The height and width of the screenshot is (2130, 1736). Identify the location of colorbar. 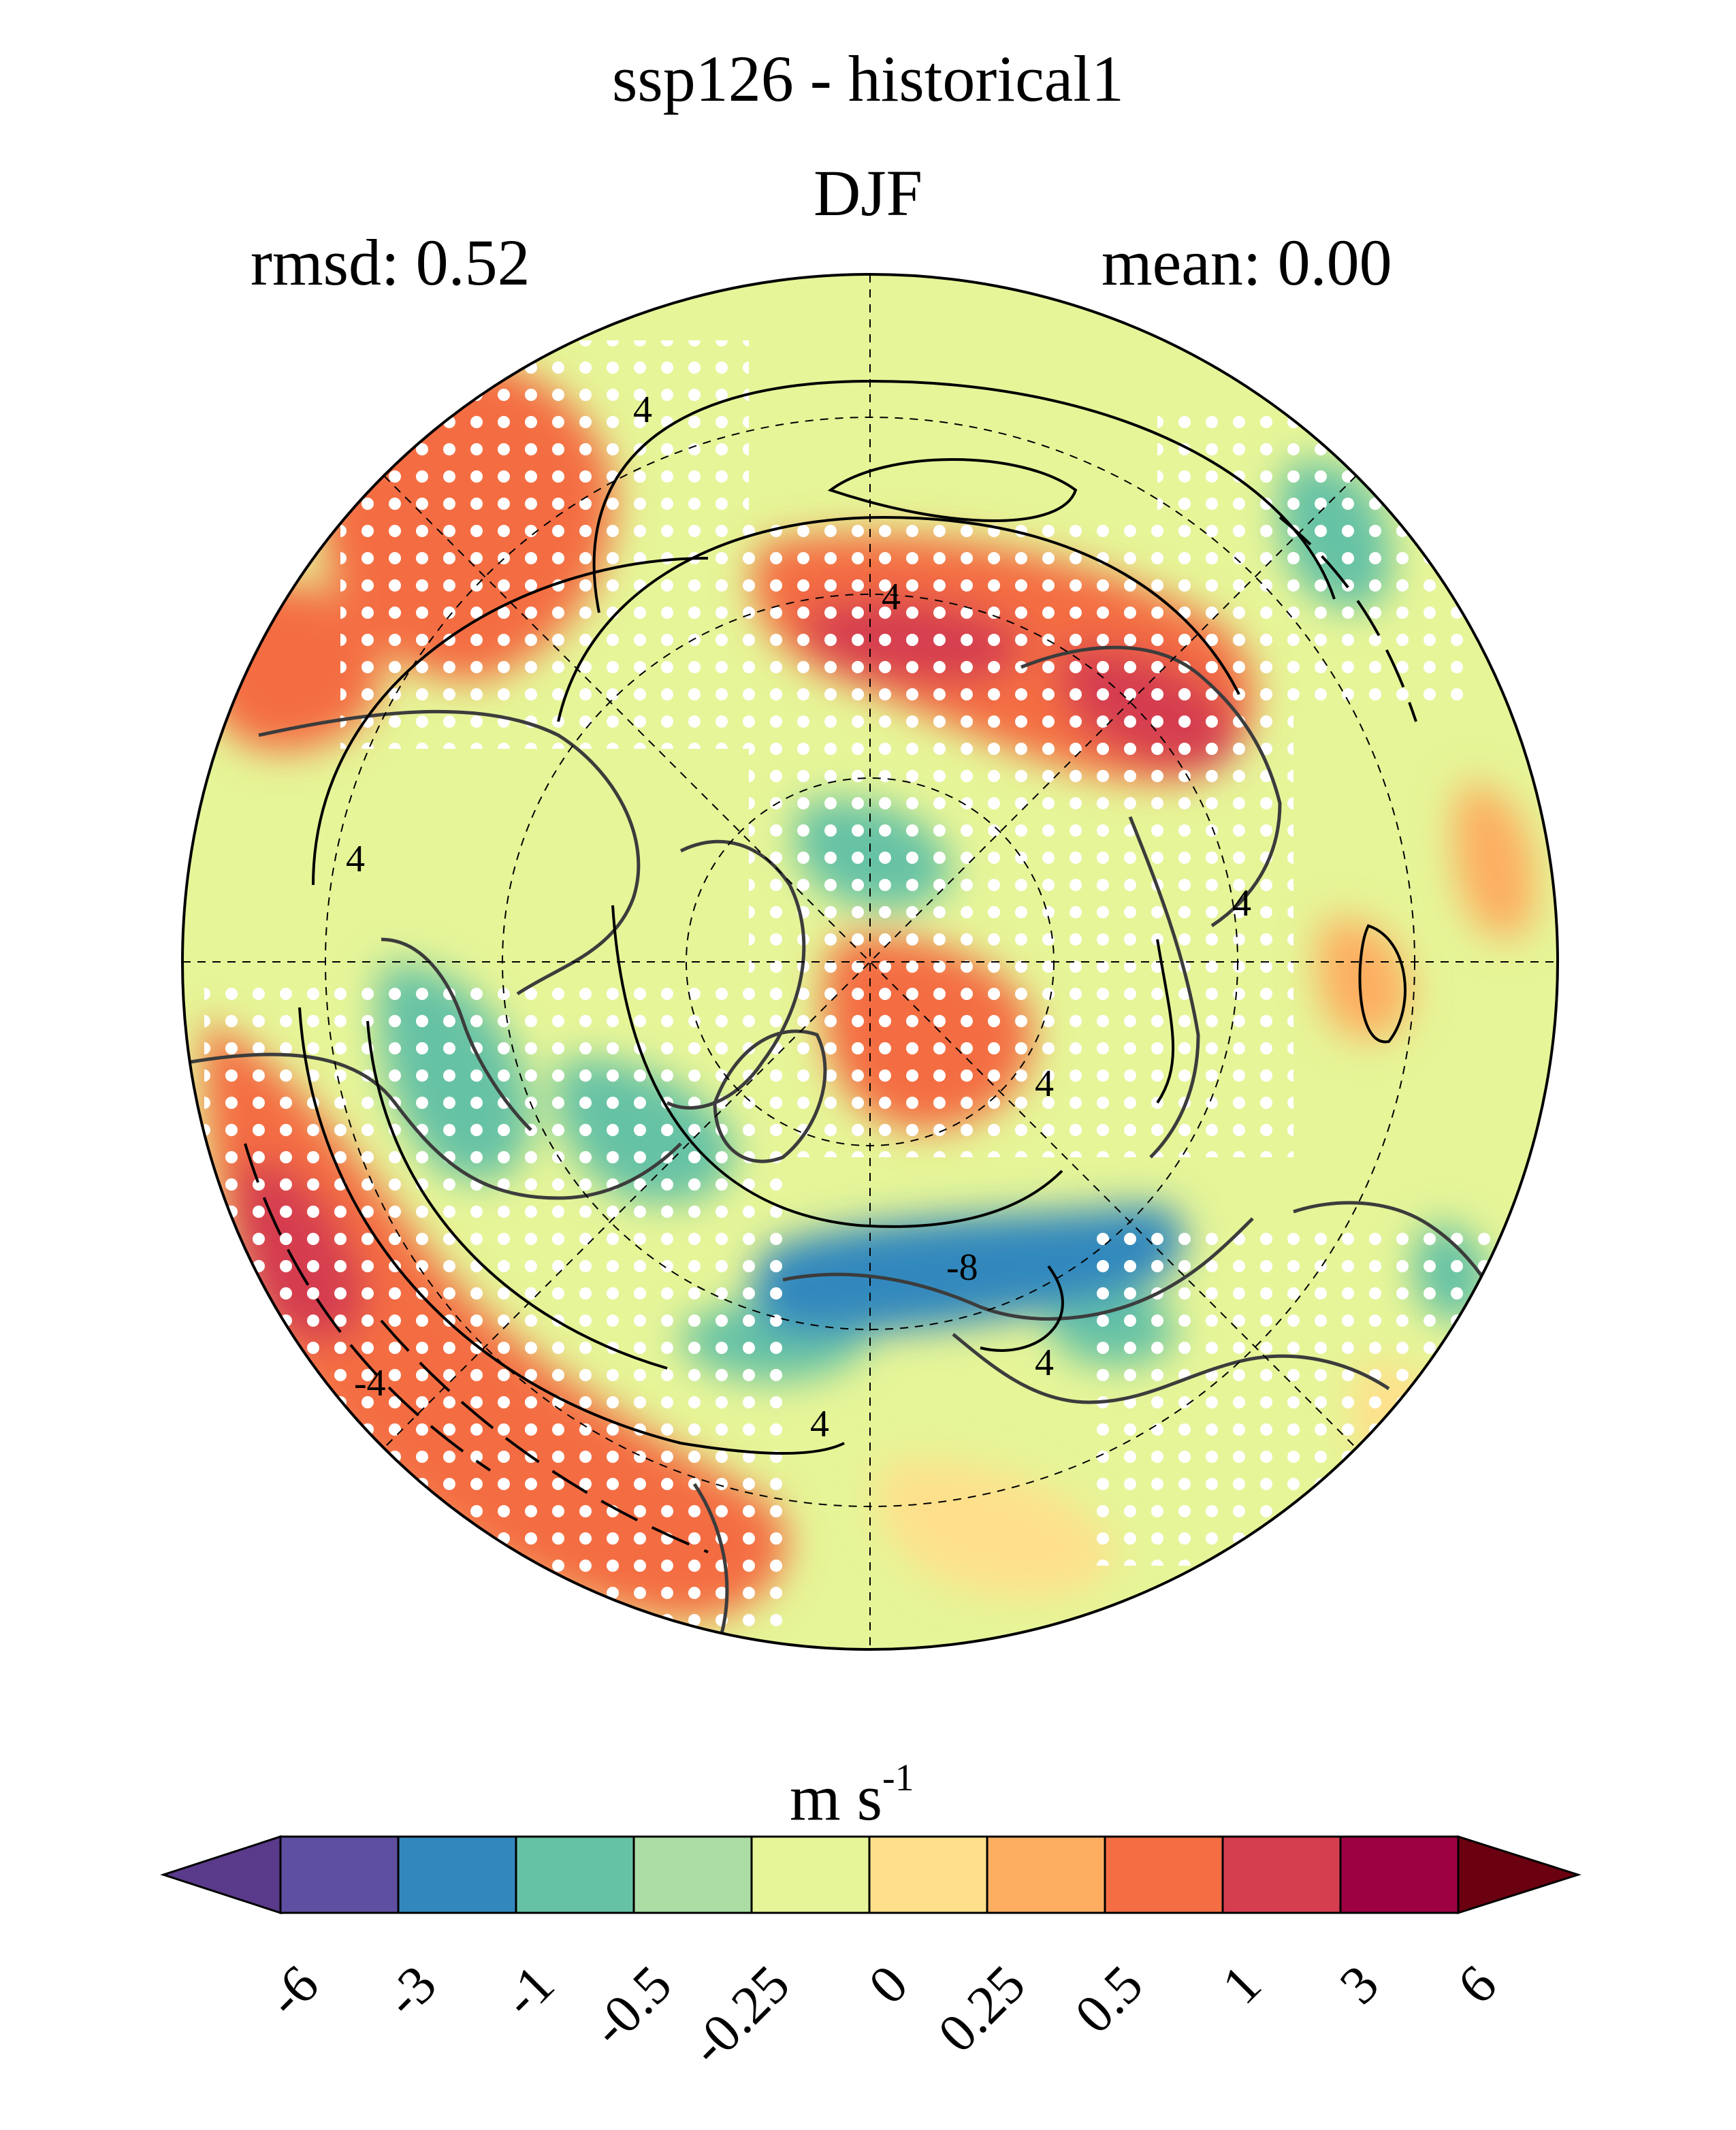
(870, 1875).